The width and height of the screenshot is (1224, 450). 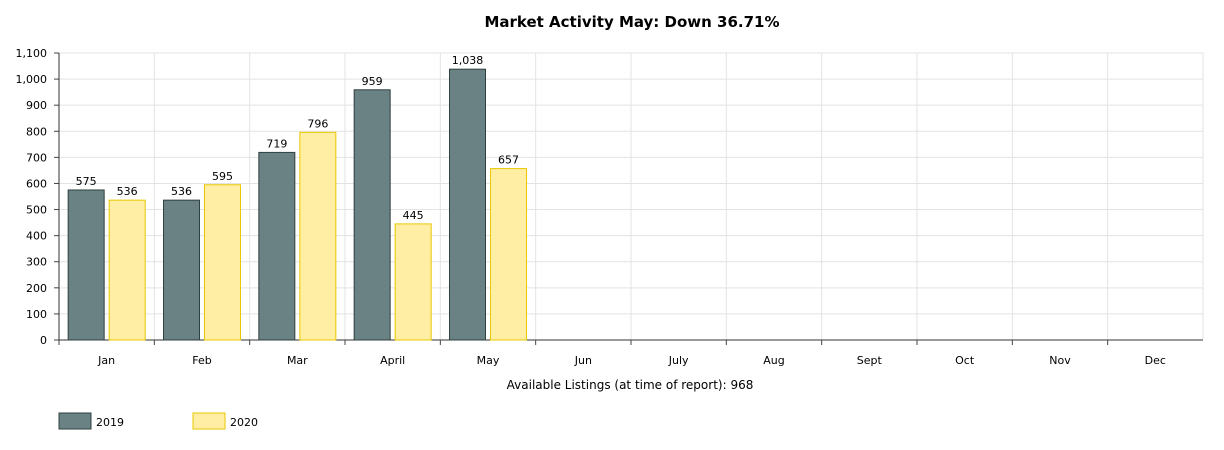 What do you see at coordinates (36, 131) in the screenshot?
I see `y-tick-label: 800` at bounding box center [36, 131].